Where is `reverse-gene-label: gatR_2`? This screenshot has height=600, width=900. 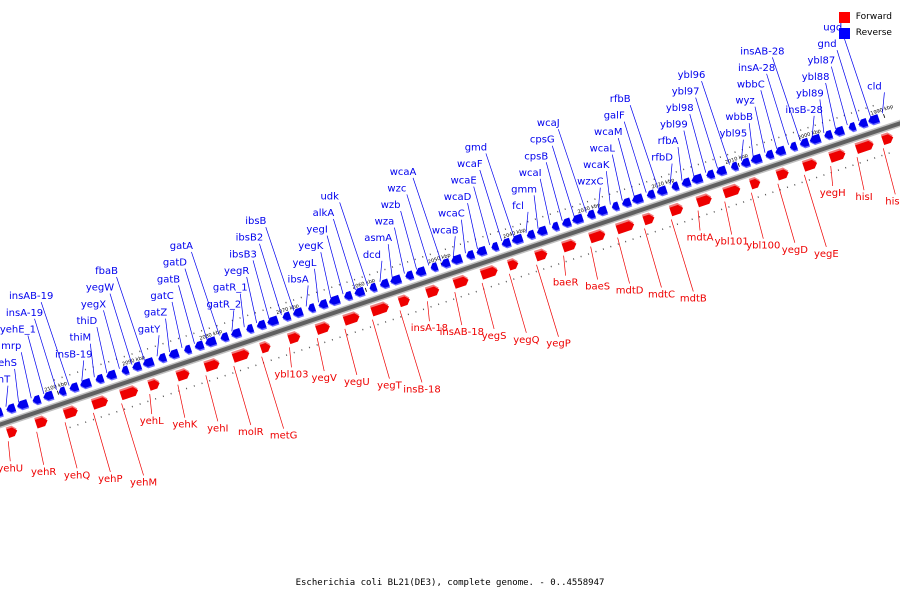 reverse-gene-label: gatR_2 is located at coordinates (223, 304).